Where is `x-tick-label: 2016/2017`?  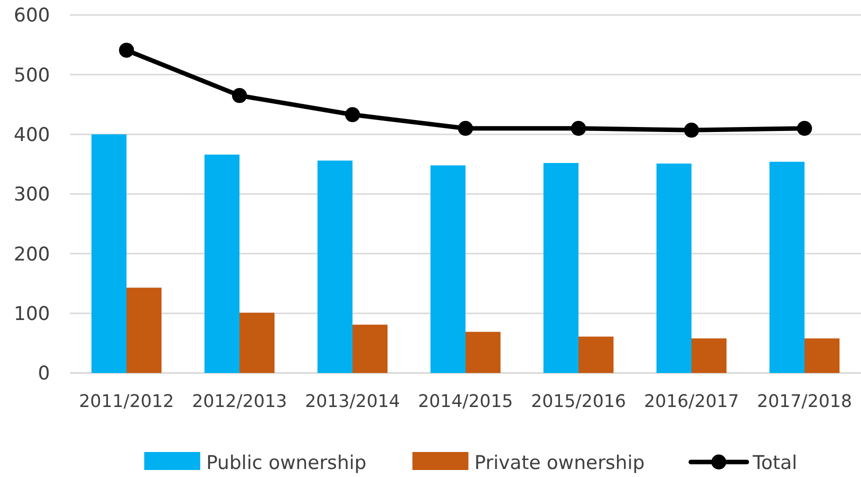 x-tick-label: 2016/2017 is located at coordinates (691, 402).